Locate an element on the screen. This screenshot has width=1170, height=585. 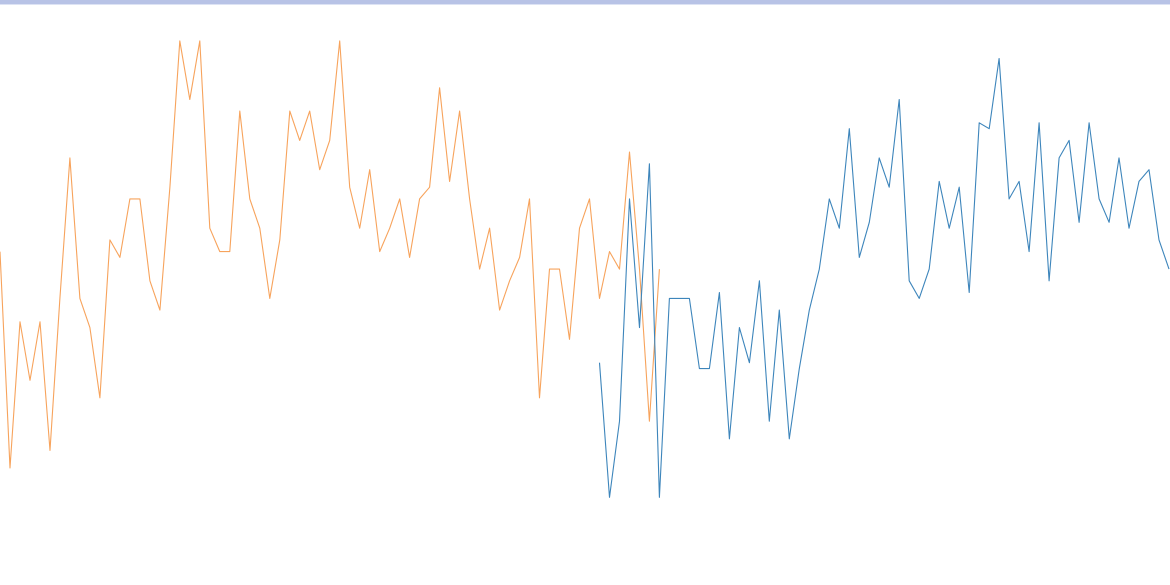
top-bar-edge is located at coordinates (585, 4).